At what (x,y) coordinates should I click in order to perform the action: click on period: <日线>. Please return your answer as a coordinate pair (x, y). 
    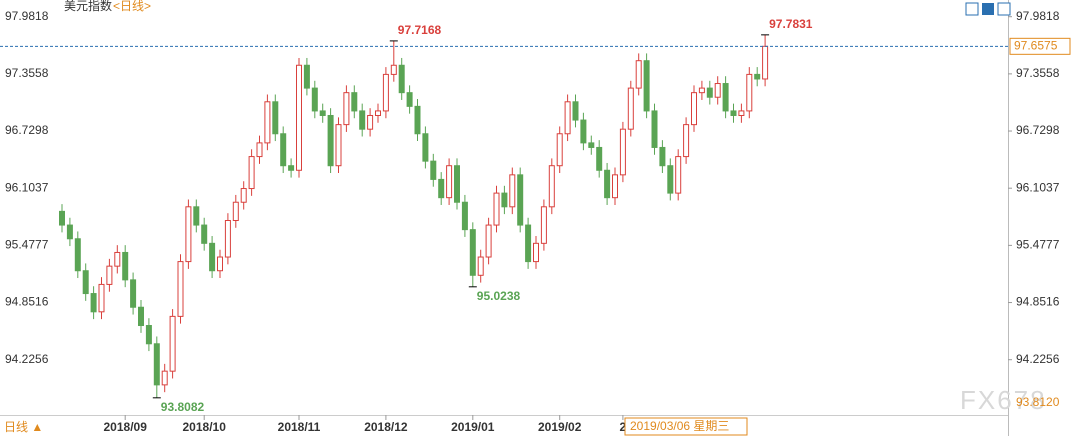
    Looking at the image, I should click on (132, 6).